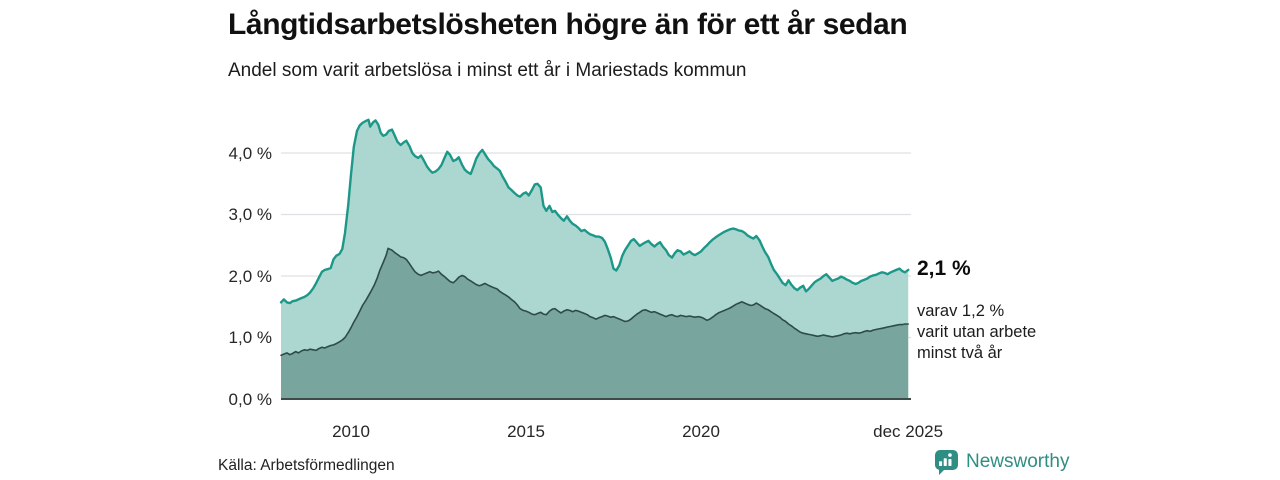  I want to click on y-axis-labels: 0,0 % 1,0 % 2,0 % 3,0 % 4,0 %, so click(212, 240).